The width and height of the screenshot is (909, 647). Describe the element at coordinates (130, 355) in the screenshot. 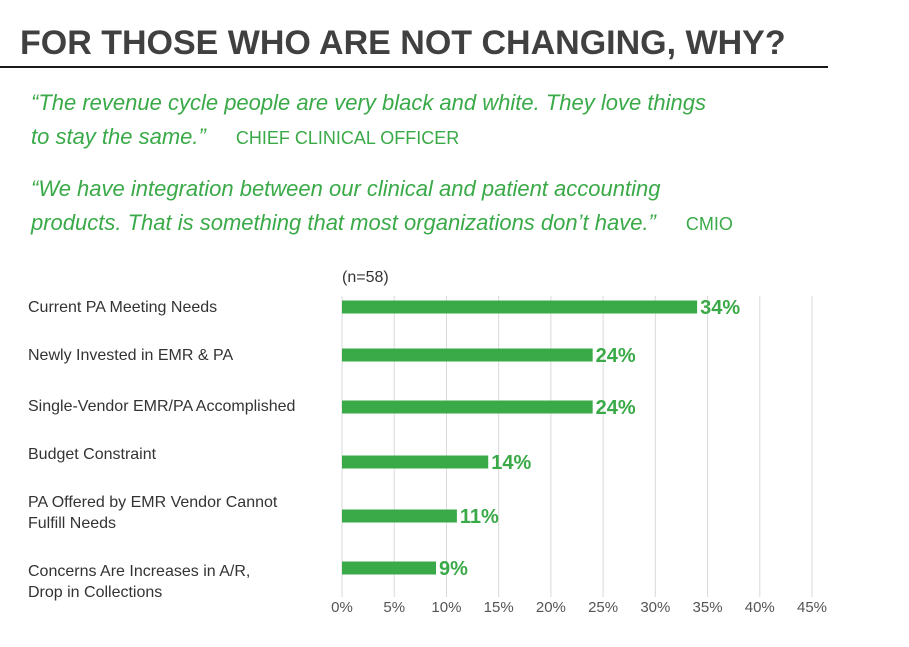

I see `category-label: Newly Invested in EMR & PA` at that location.